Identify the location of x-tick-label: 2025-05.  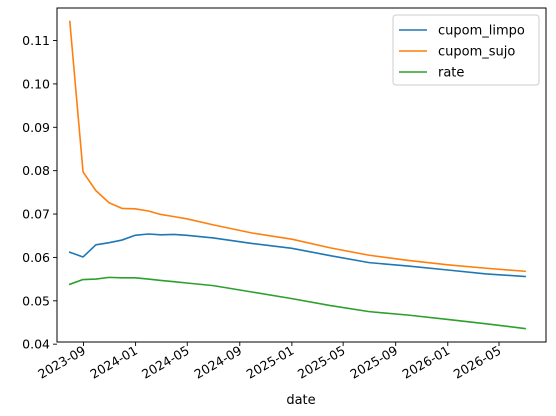
(321, 362).